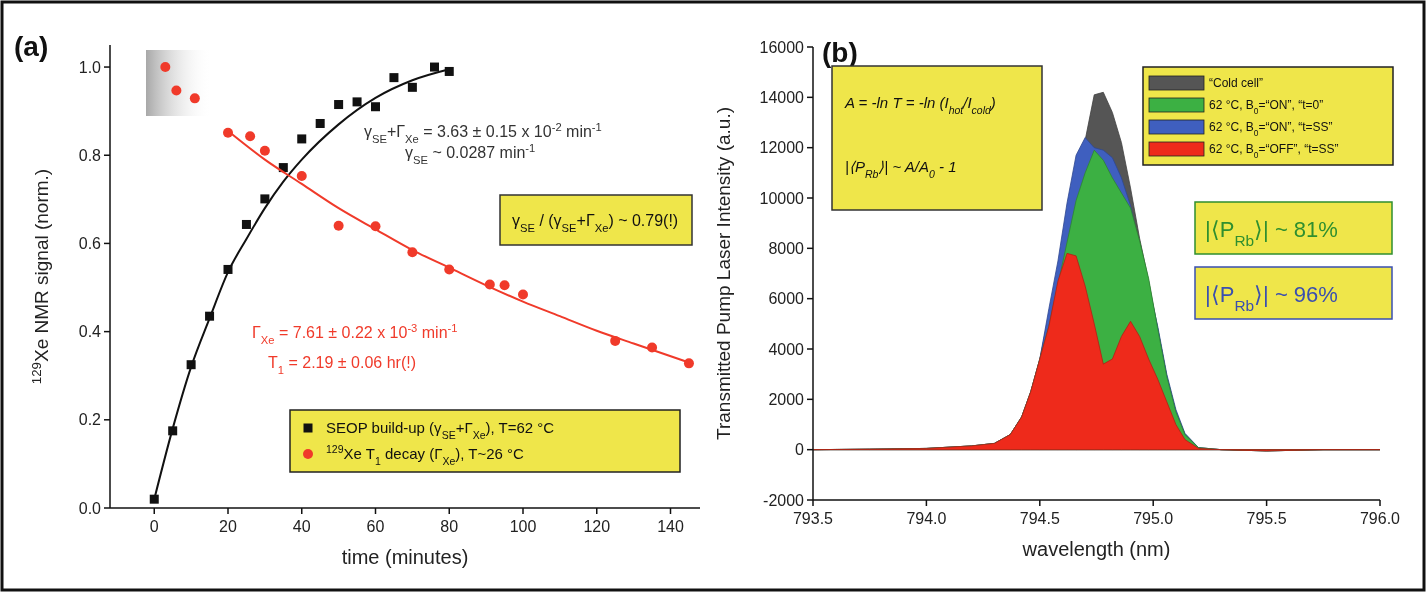 The height and width of the screenshot is (605, 1426). Describe the element at coordinates (782, 198) in the screenshot. I see `y-tick-label: 10000` at that location.